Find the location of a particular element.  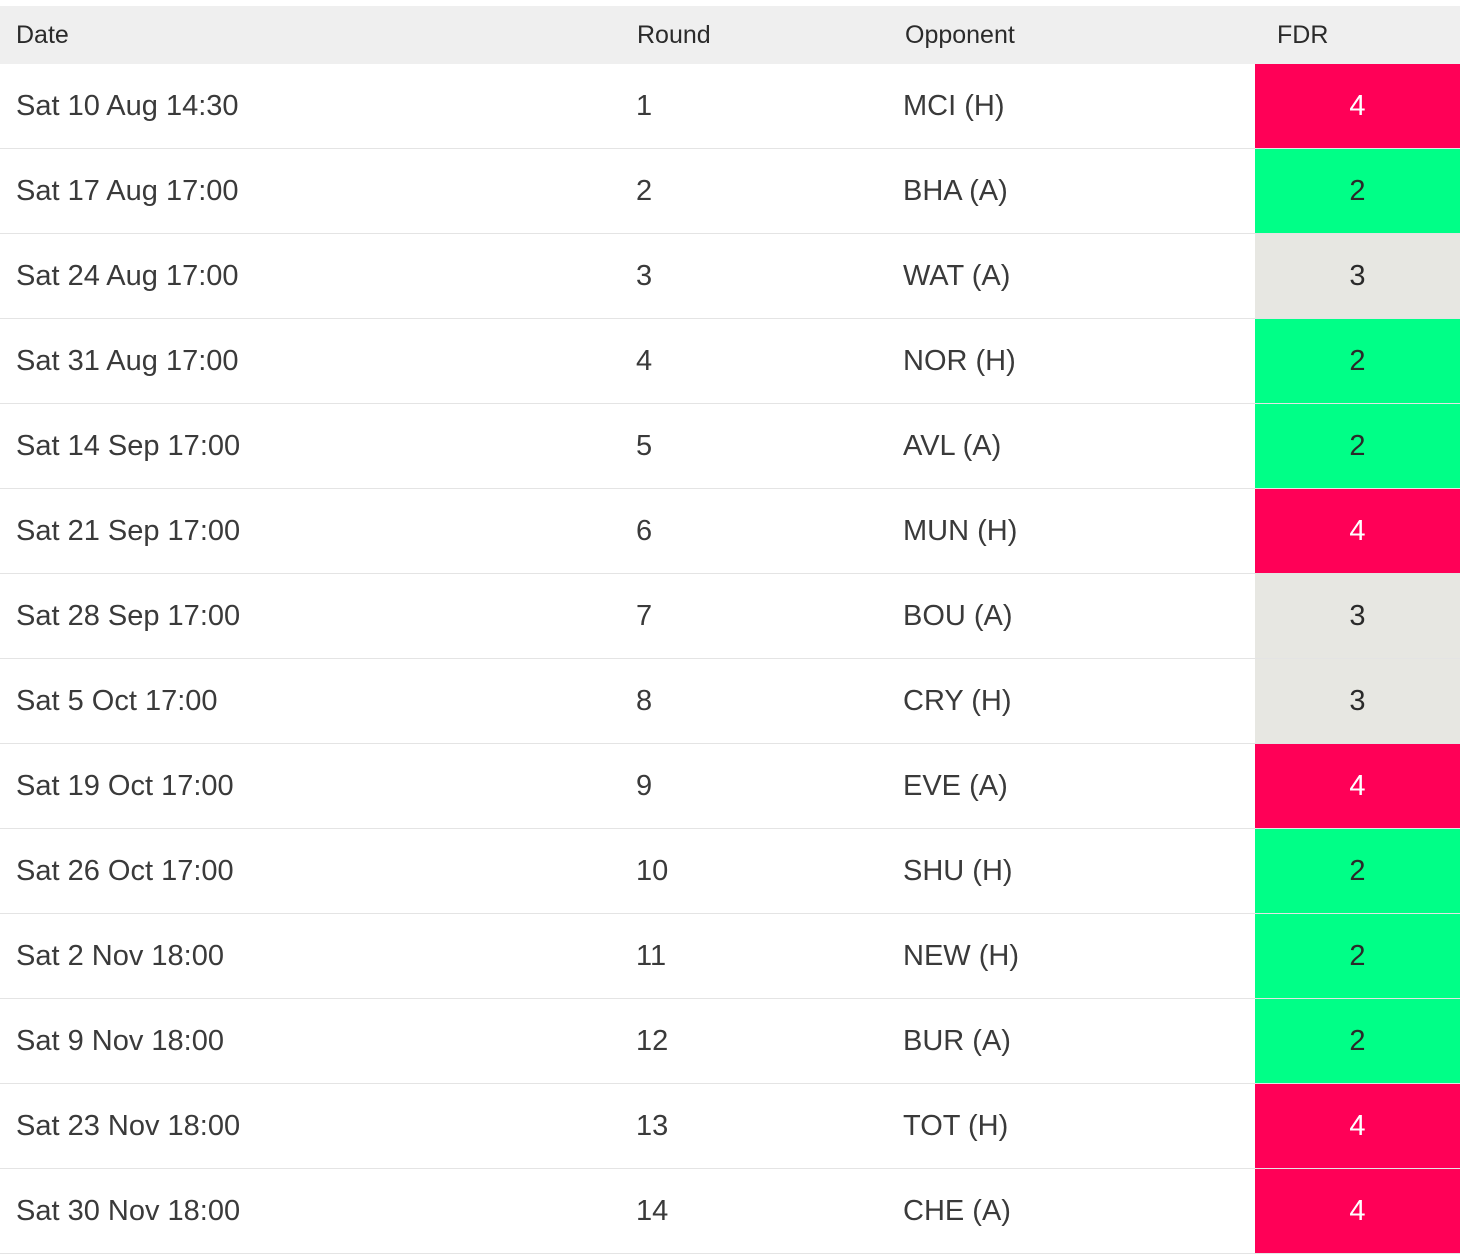

table-row: Sat 19 Oct 17:00 9 EVE (A) 4 is located at coordinates (730, 786).